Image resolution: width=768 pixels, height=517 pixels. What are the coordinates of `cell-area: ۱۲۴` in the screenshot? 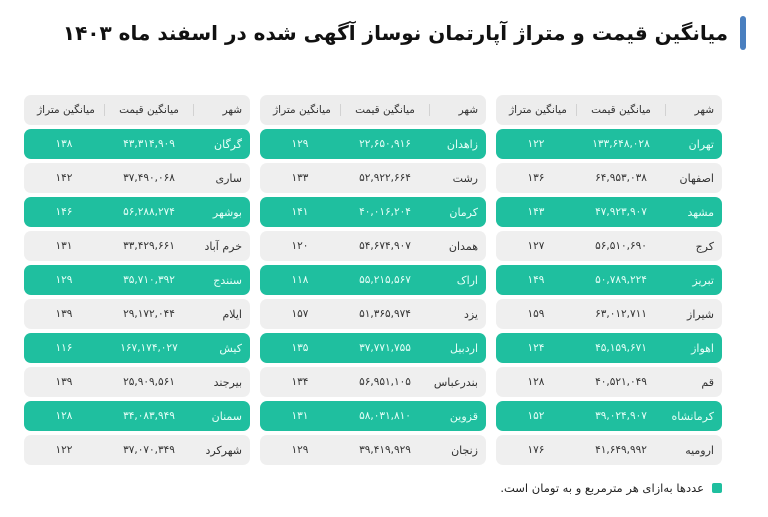 It's located at (536, 348).